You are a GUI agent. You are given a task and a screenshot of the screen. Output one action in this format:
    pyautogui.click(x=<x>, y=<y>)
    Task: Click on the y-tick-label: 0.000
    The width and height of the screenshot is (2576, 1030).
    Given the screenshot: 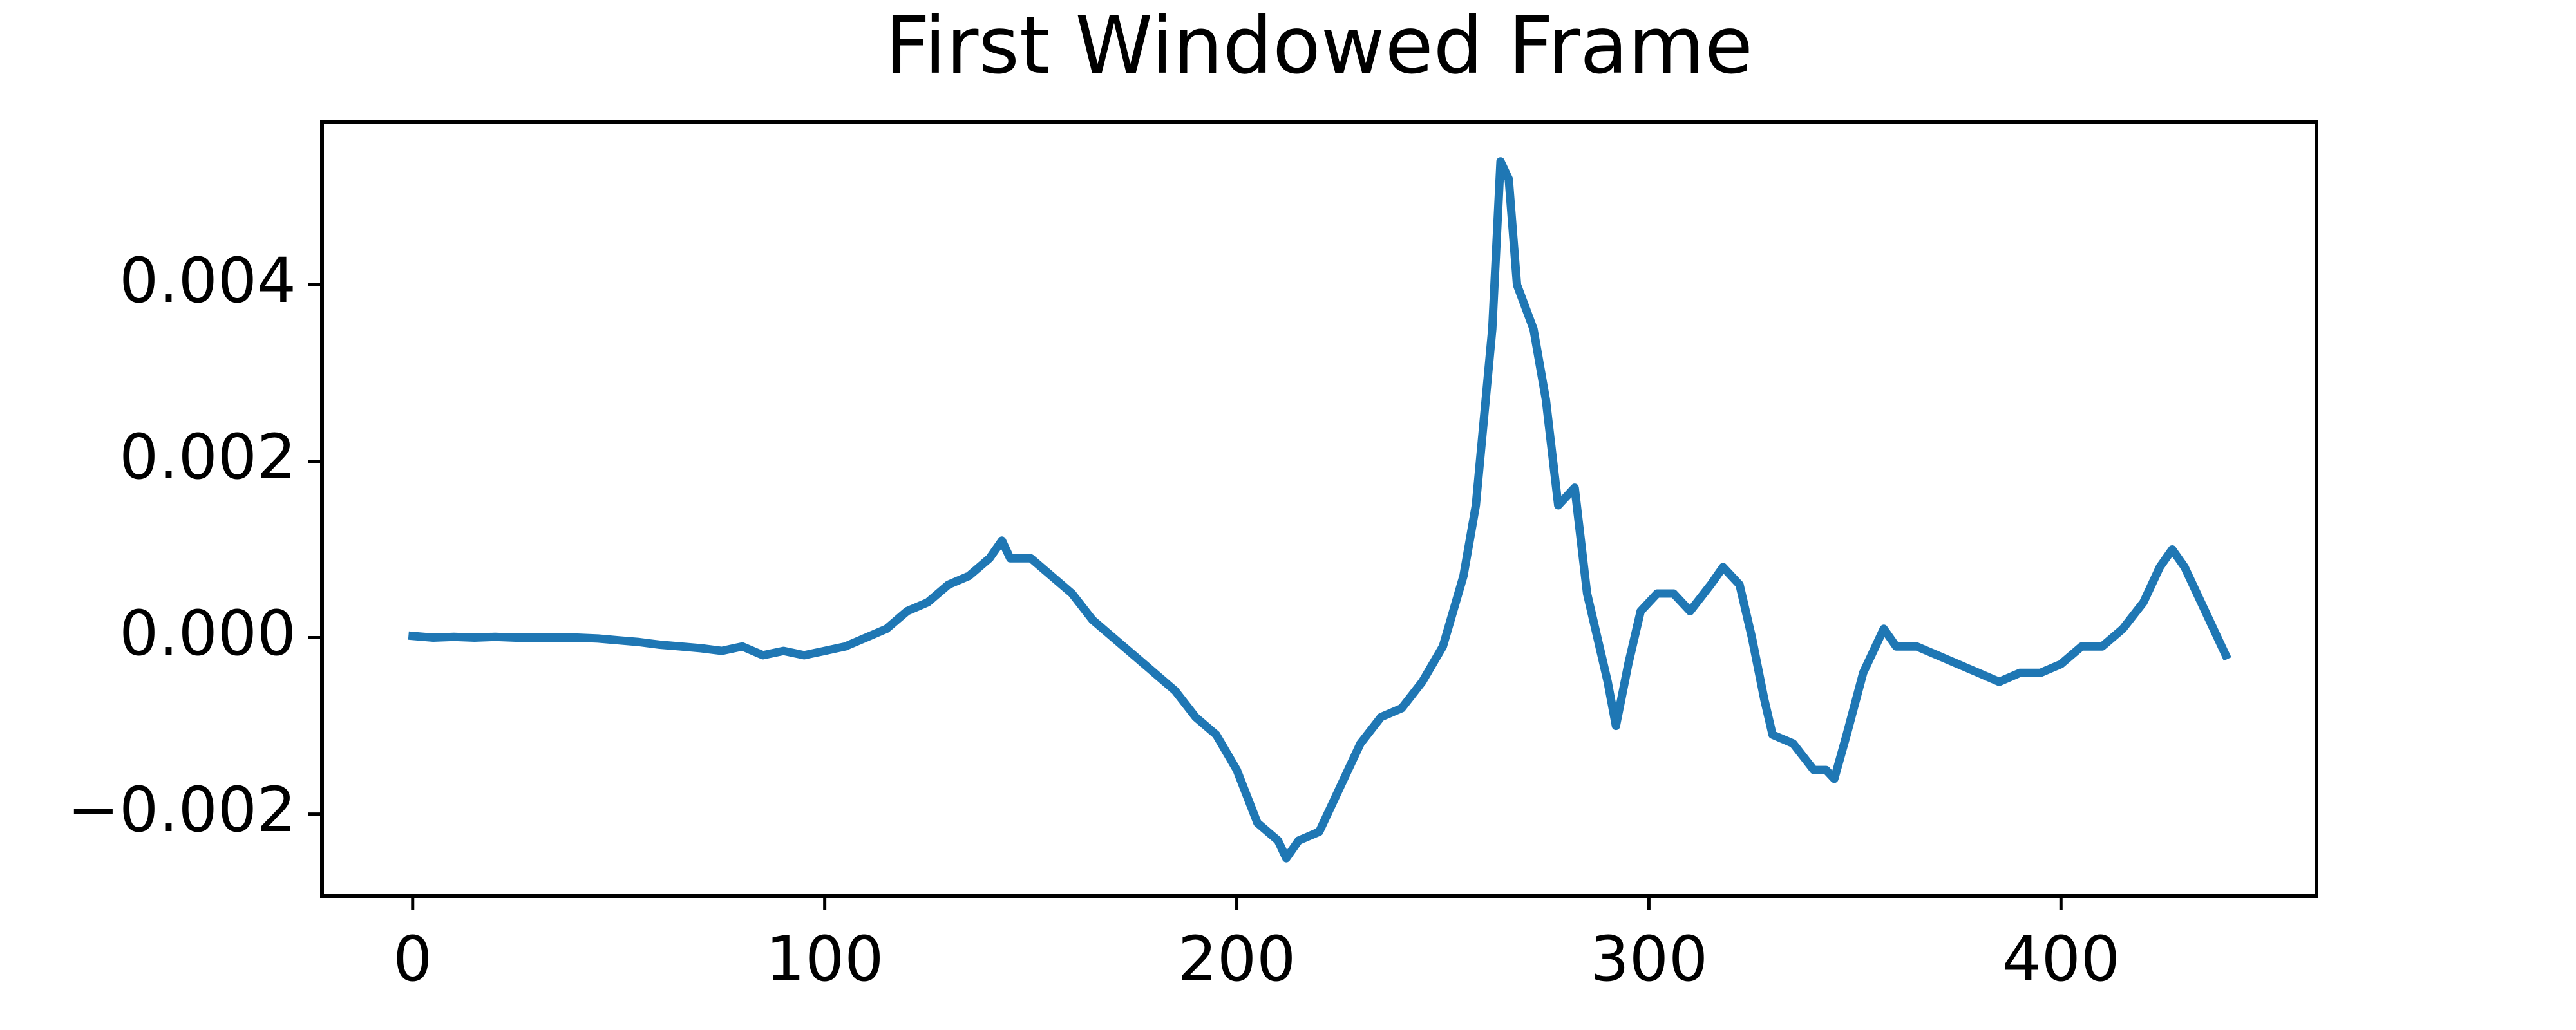 What is the action you would take?
    pyautogui.click(x=207, y=633)
    